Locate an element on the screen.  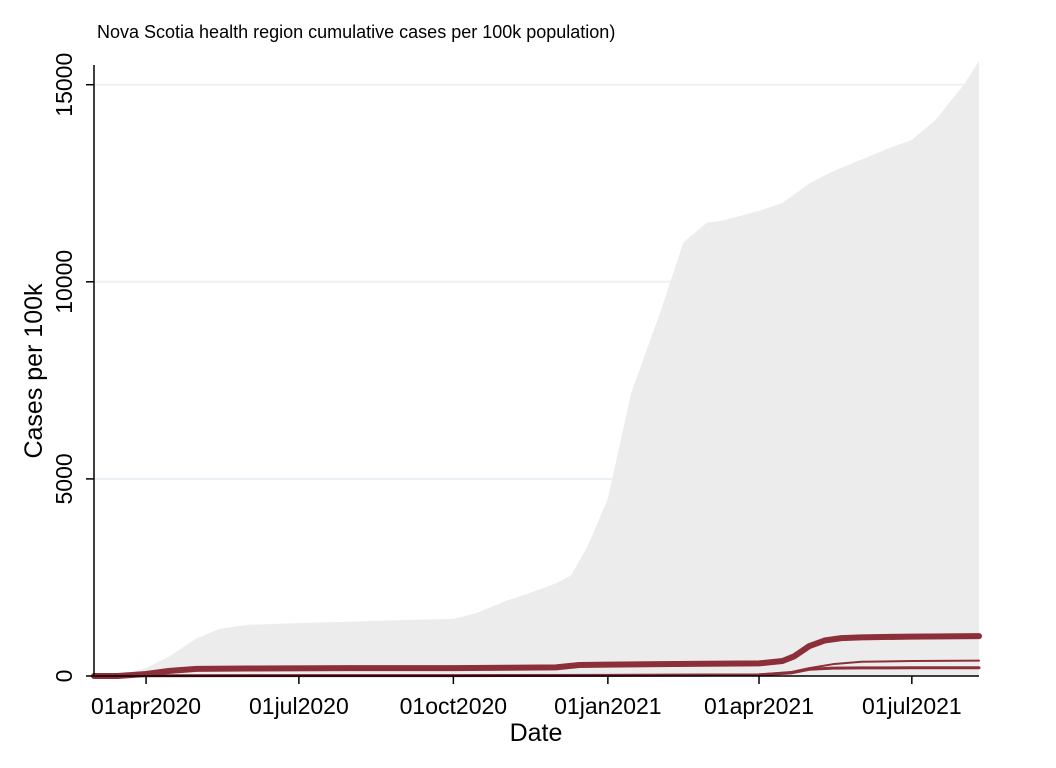
x-tick-label: 01apr2020 is located at coordinates (146, 706).